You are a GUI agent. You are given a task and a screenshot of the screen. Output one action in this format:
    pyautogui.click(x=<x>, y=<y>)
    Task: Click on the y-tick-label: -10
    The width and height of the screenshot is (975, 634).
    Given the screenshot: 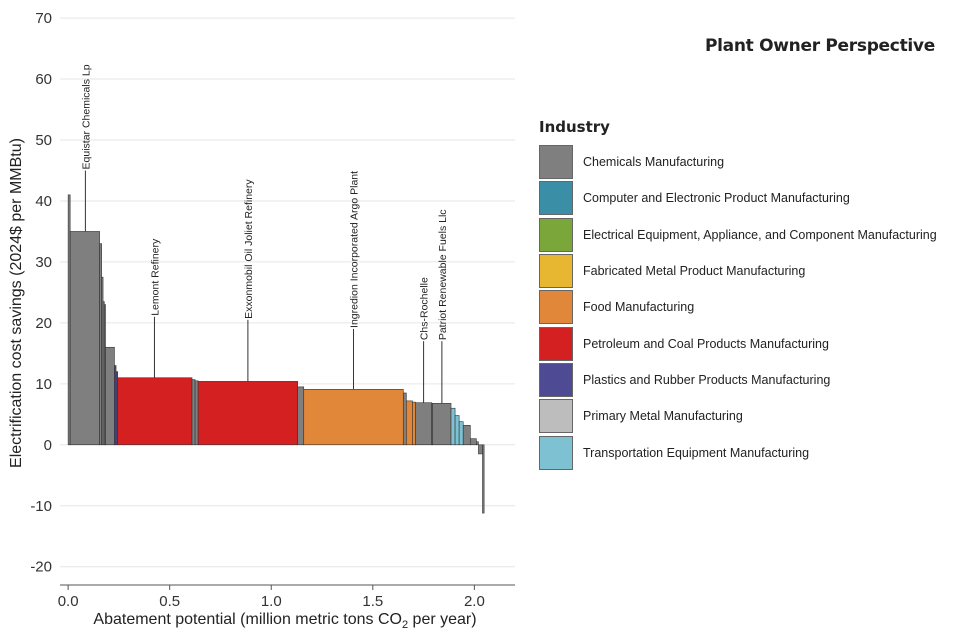 What is the action you would take?
    pyautogui.click(x=41, y=506)
    